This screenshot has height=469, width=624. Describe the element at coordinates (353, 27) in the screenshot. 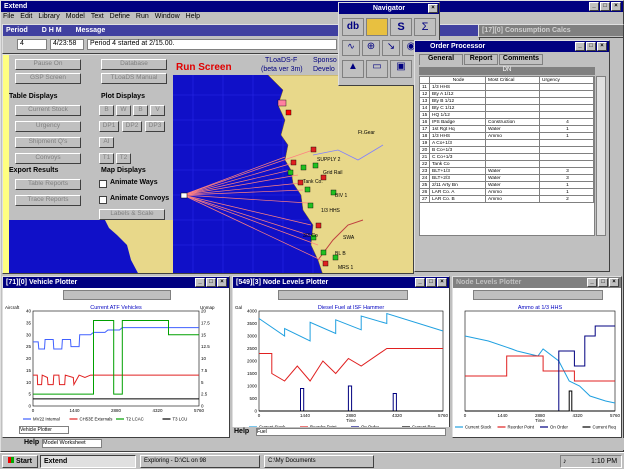

I see `nav-db-button: db` at that location.